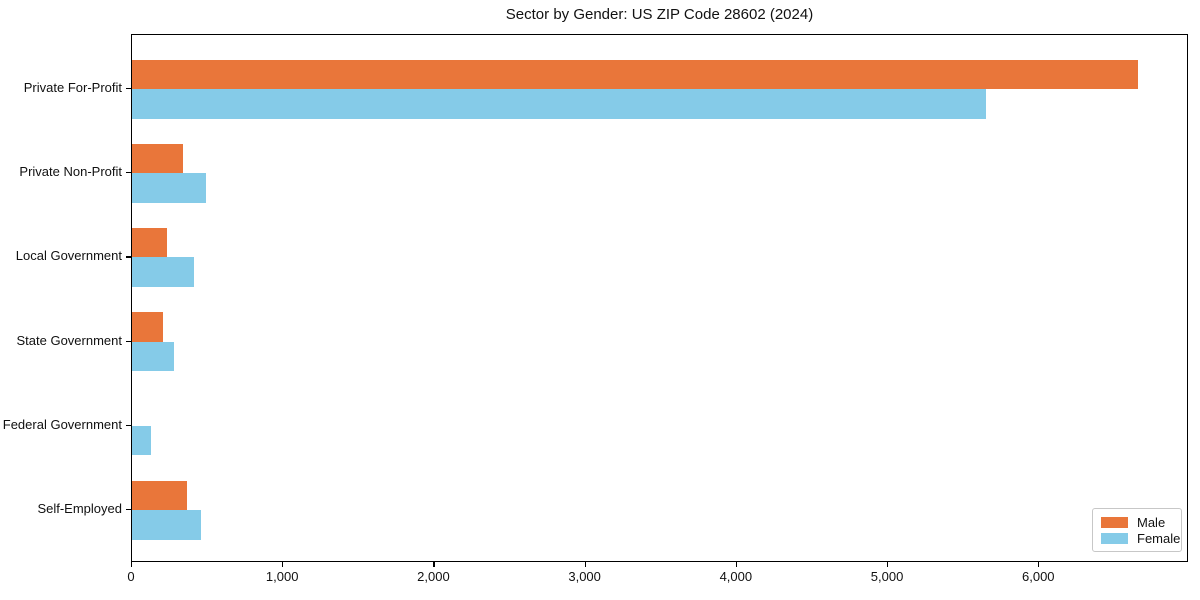  What do you see at coordinates (1038, 576) in the screenshot?
I see `x-tick-label-6000: 6,000` at bounding box center [1038, 576].